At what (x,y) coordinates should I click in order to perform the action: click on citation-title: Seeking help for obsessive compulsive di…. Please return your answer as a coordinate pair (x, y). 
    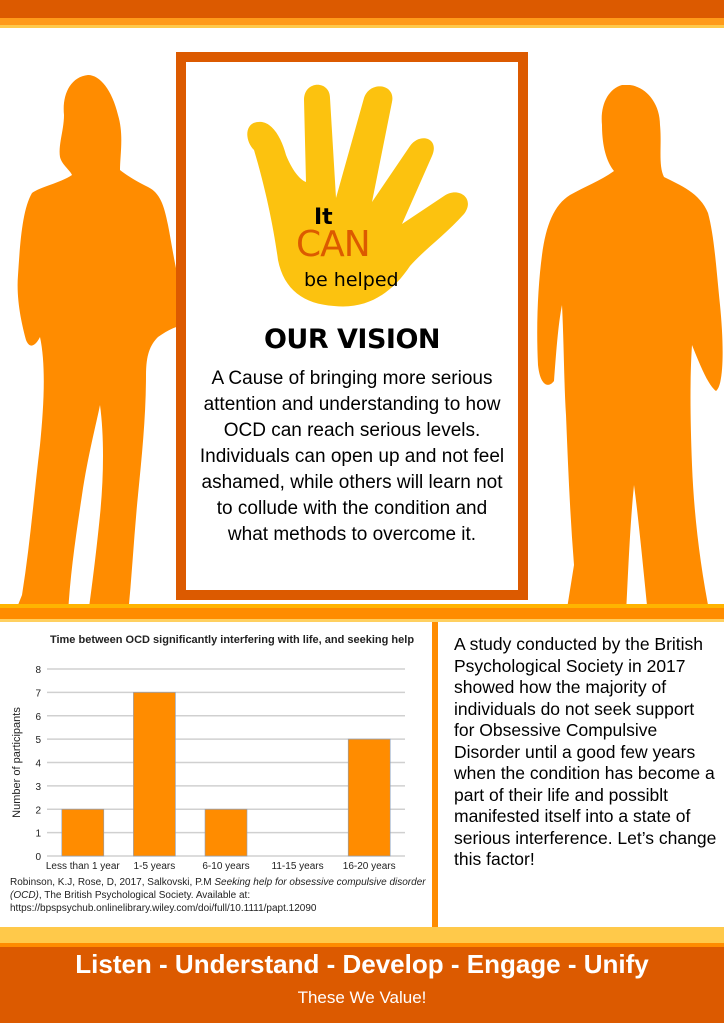
    Looking at the image, I should click on (218, 889).